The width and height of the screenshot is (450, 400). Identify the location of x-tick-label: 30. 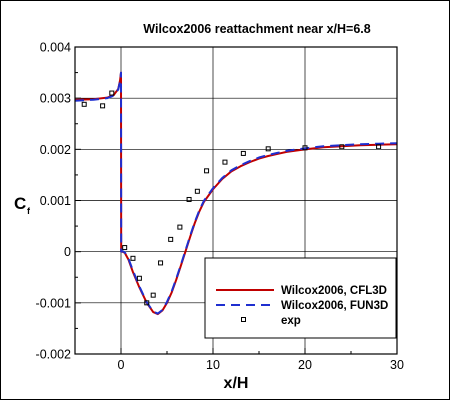
(397, 365).